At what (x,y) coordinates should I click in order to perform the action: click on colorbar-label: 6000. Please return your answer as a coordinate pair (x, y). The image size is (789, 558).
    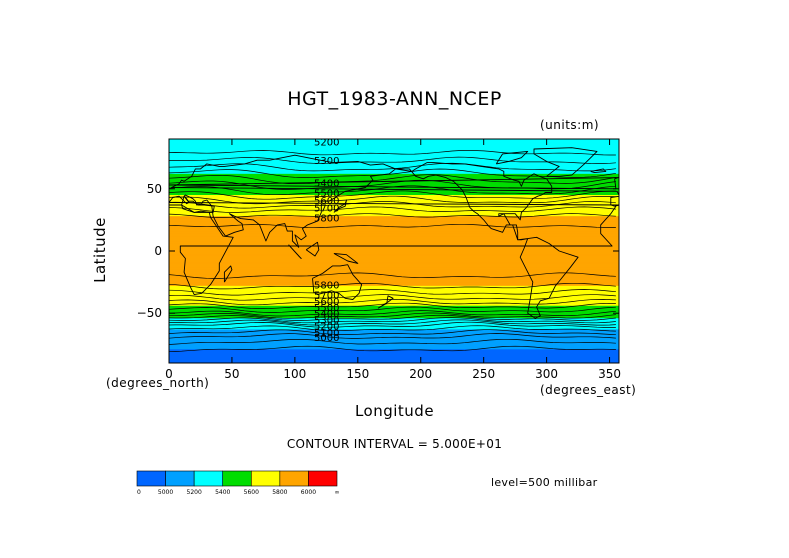
    Looking at the image, I should click on (308, 492).